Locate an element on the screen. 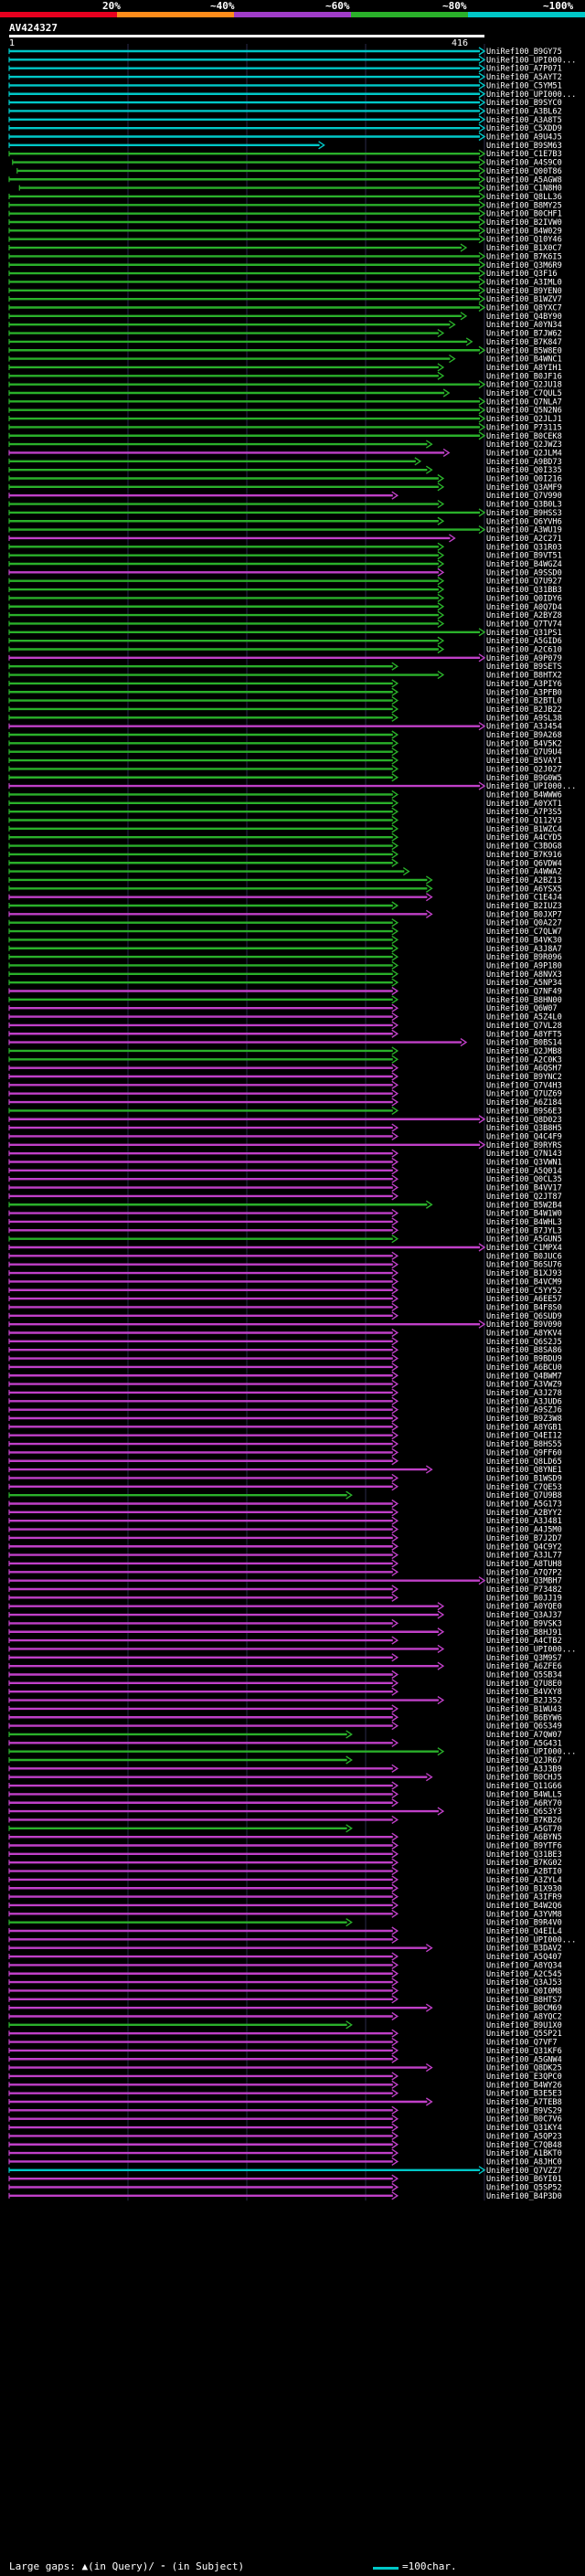 The height and width of the screenshot is (2576, 585). hit-row: UniRef100_P73482 is located at coordinates (285, 1590).